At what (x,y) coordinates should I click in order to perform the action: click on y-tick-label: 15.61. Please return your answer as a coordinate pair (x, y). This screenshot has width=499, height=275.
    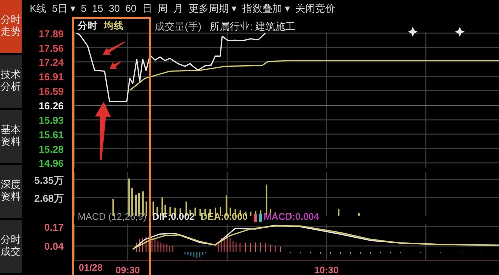
    Looking at the image, I should click on (51, 136).